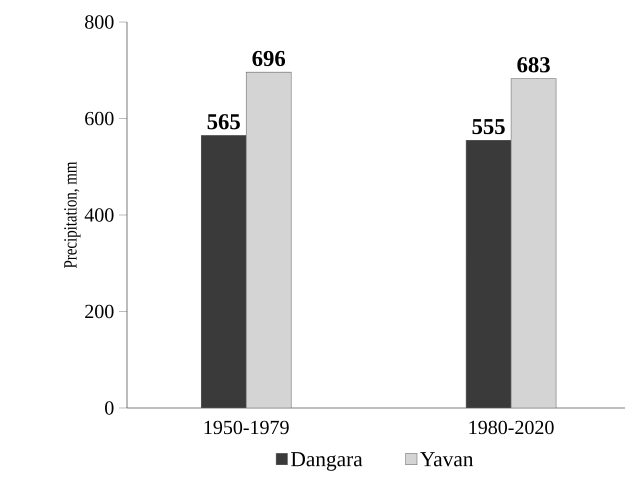 Image resolution: width=633 pixels, height=489 pixels. What do you see at coordinates (512, 427) in the screenshot?
I see `x-tick-label: 1980-2020` at bounding box center [512, 427].